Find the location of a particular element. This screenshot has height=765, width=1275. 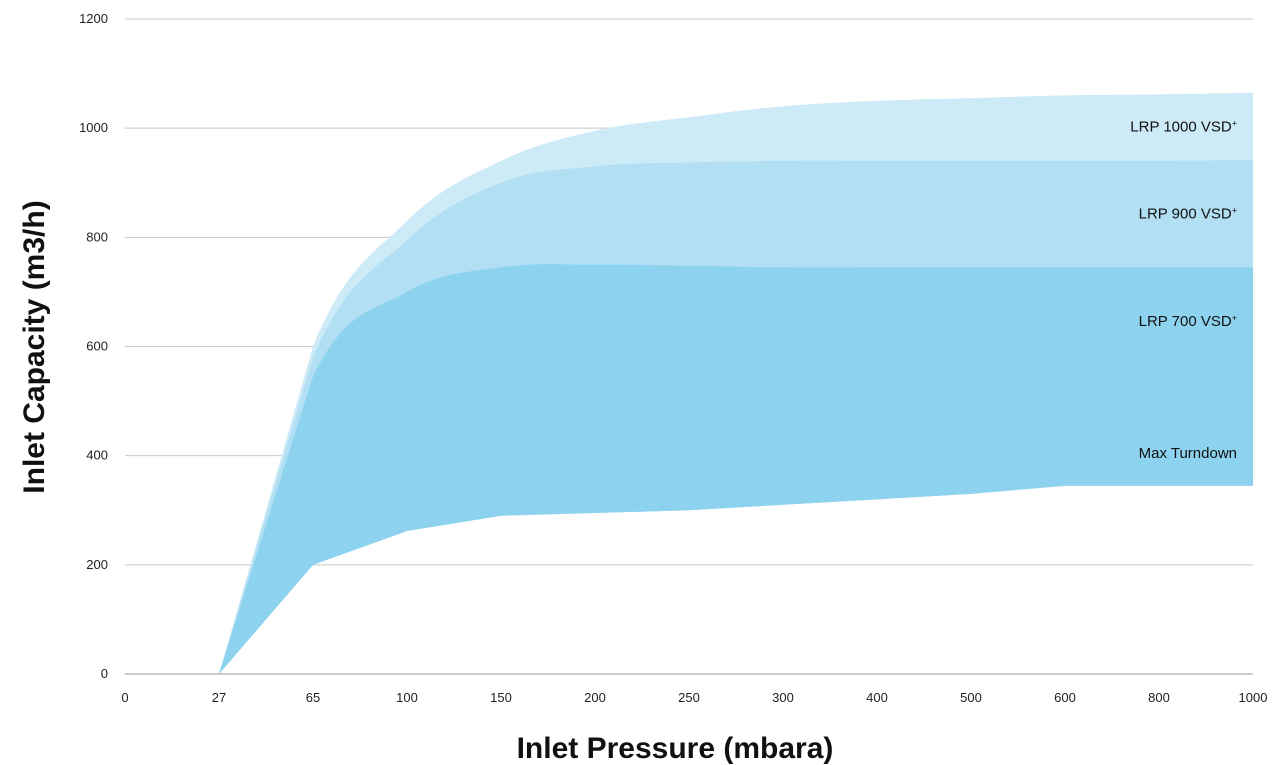

y-tick-label: 0 is located at coordinates (104, 673).